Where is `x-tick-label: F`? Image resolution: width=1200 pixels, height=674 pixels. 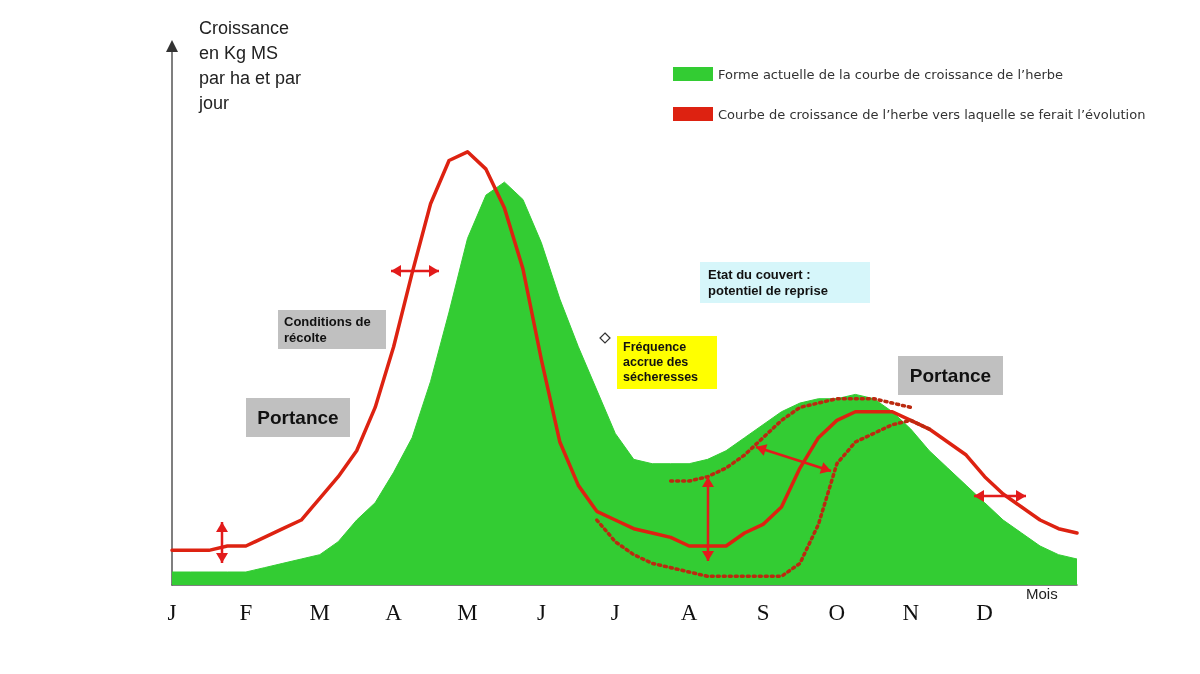 x-tick-label: F is located at coordinates (246, 612).